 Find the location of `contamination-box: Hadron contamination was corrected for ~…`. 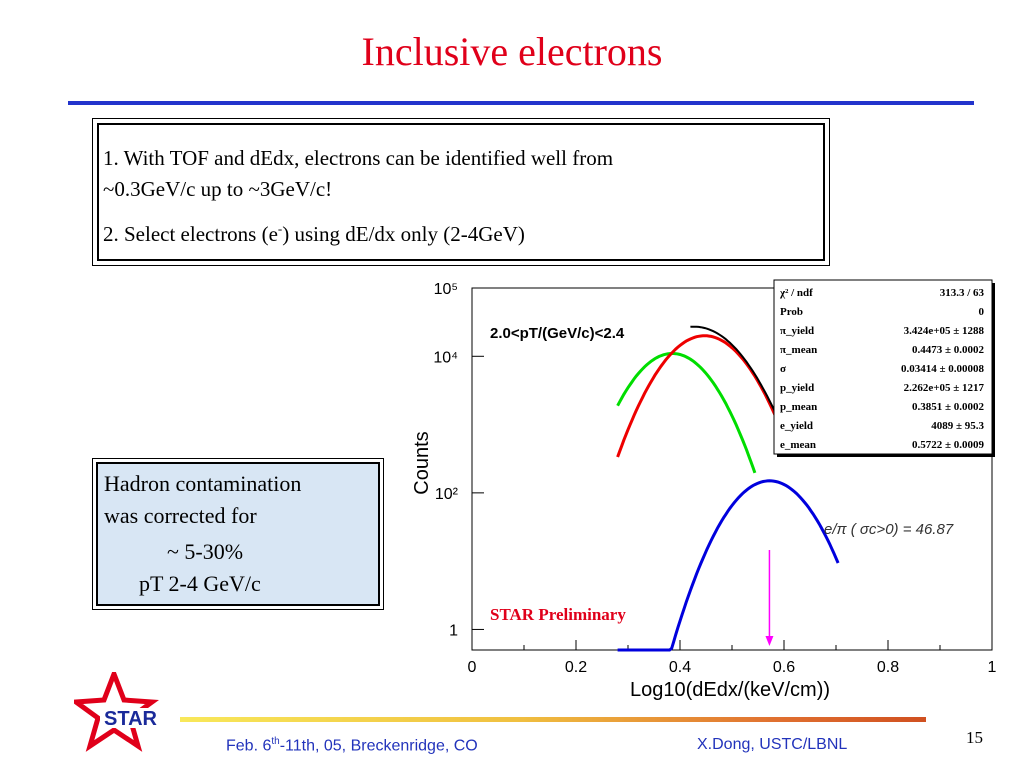

contamination-box: Hadron contamination was corrected for ~… is located at coordinates (238, 534).